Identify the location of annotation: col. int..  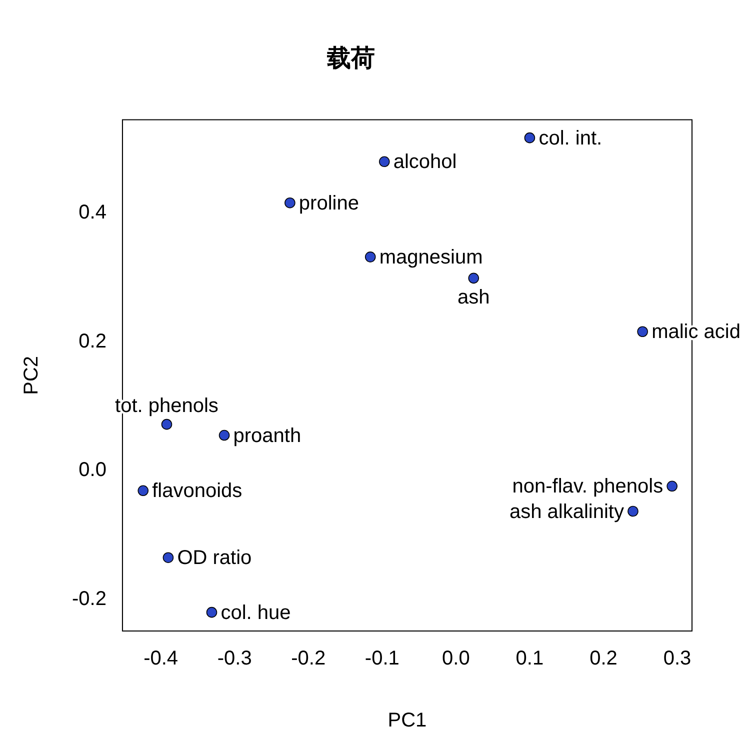
(570, 138).